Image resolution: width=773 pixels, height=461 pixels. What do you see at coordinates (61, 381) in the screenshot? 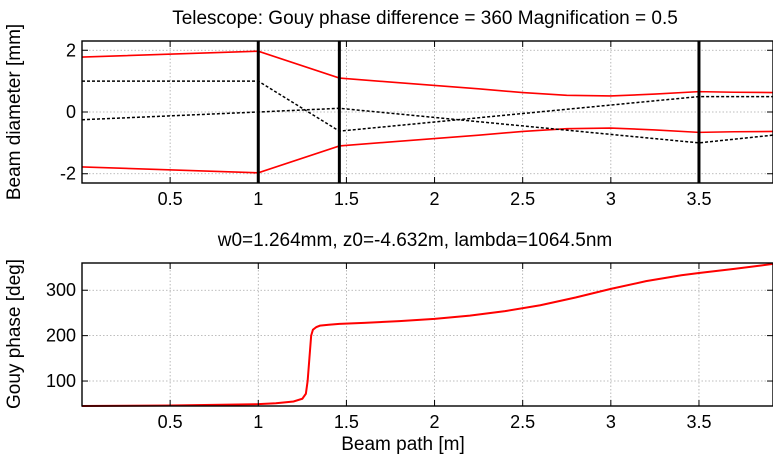
I see `y-tick-label: 100` at bounding box center [61, 381].